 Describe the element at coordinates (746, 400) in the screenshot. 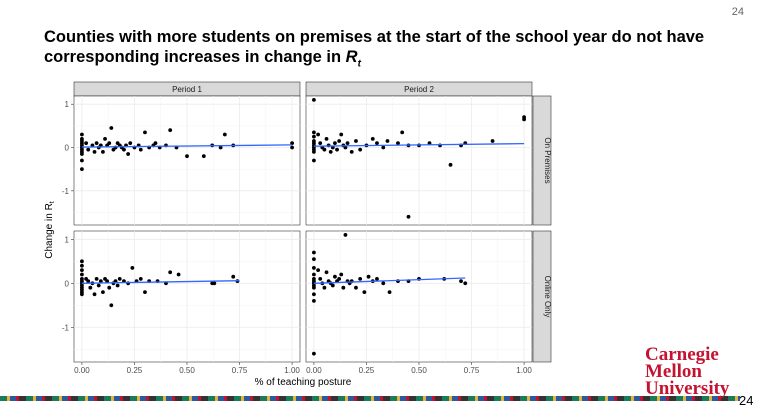

I see `bottom-page-number: 24` at that location.